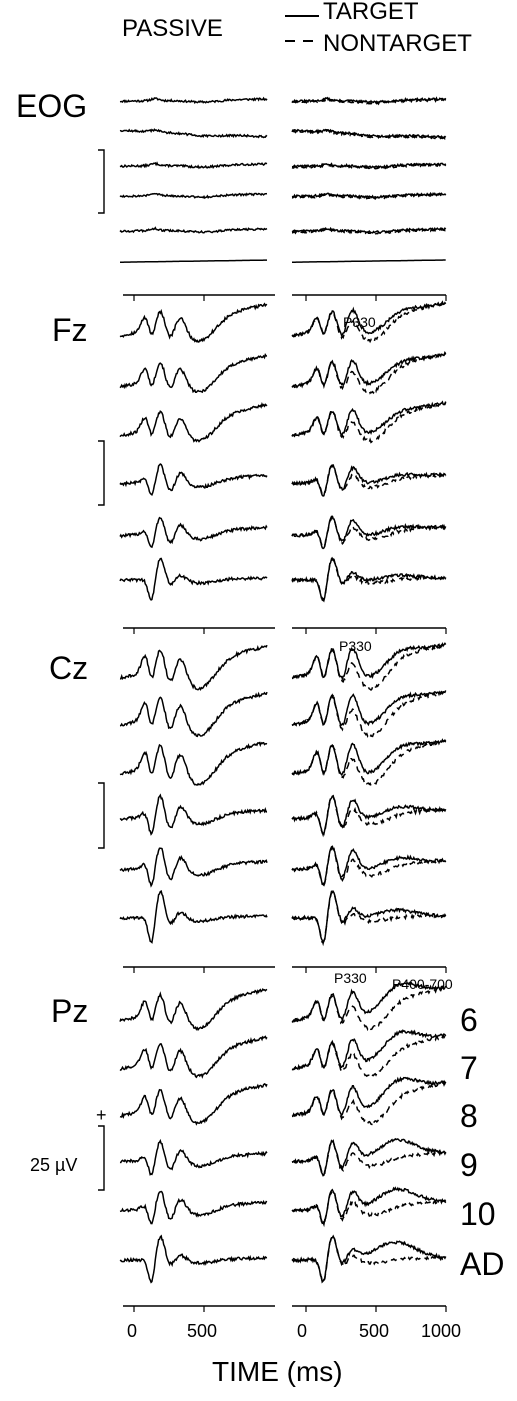 The width and height of the screenshot is (517, 1401). I want to click on age-label-ad: AD, so click(482, 1264).